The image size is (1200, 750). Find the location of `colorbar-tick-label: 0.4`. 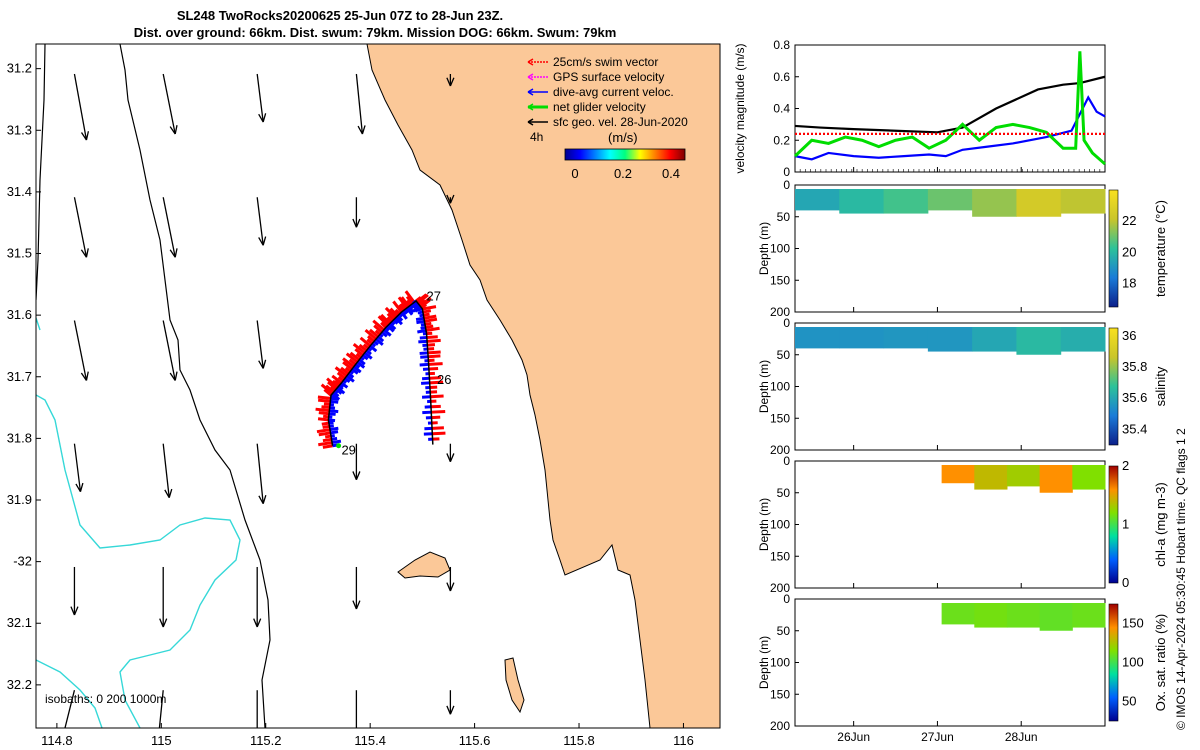

colorbar-tick-label: 0.4 is located at coordinates (671, 173).